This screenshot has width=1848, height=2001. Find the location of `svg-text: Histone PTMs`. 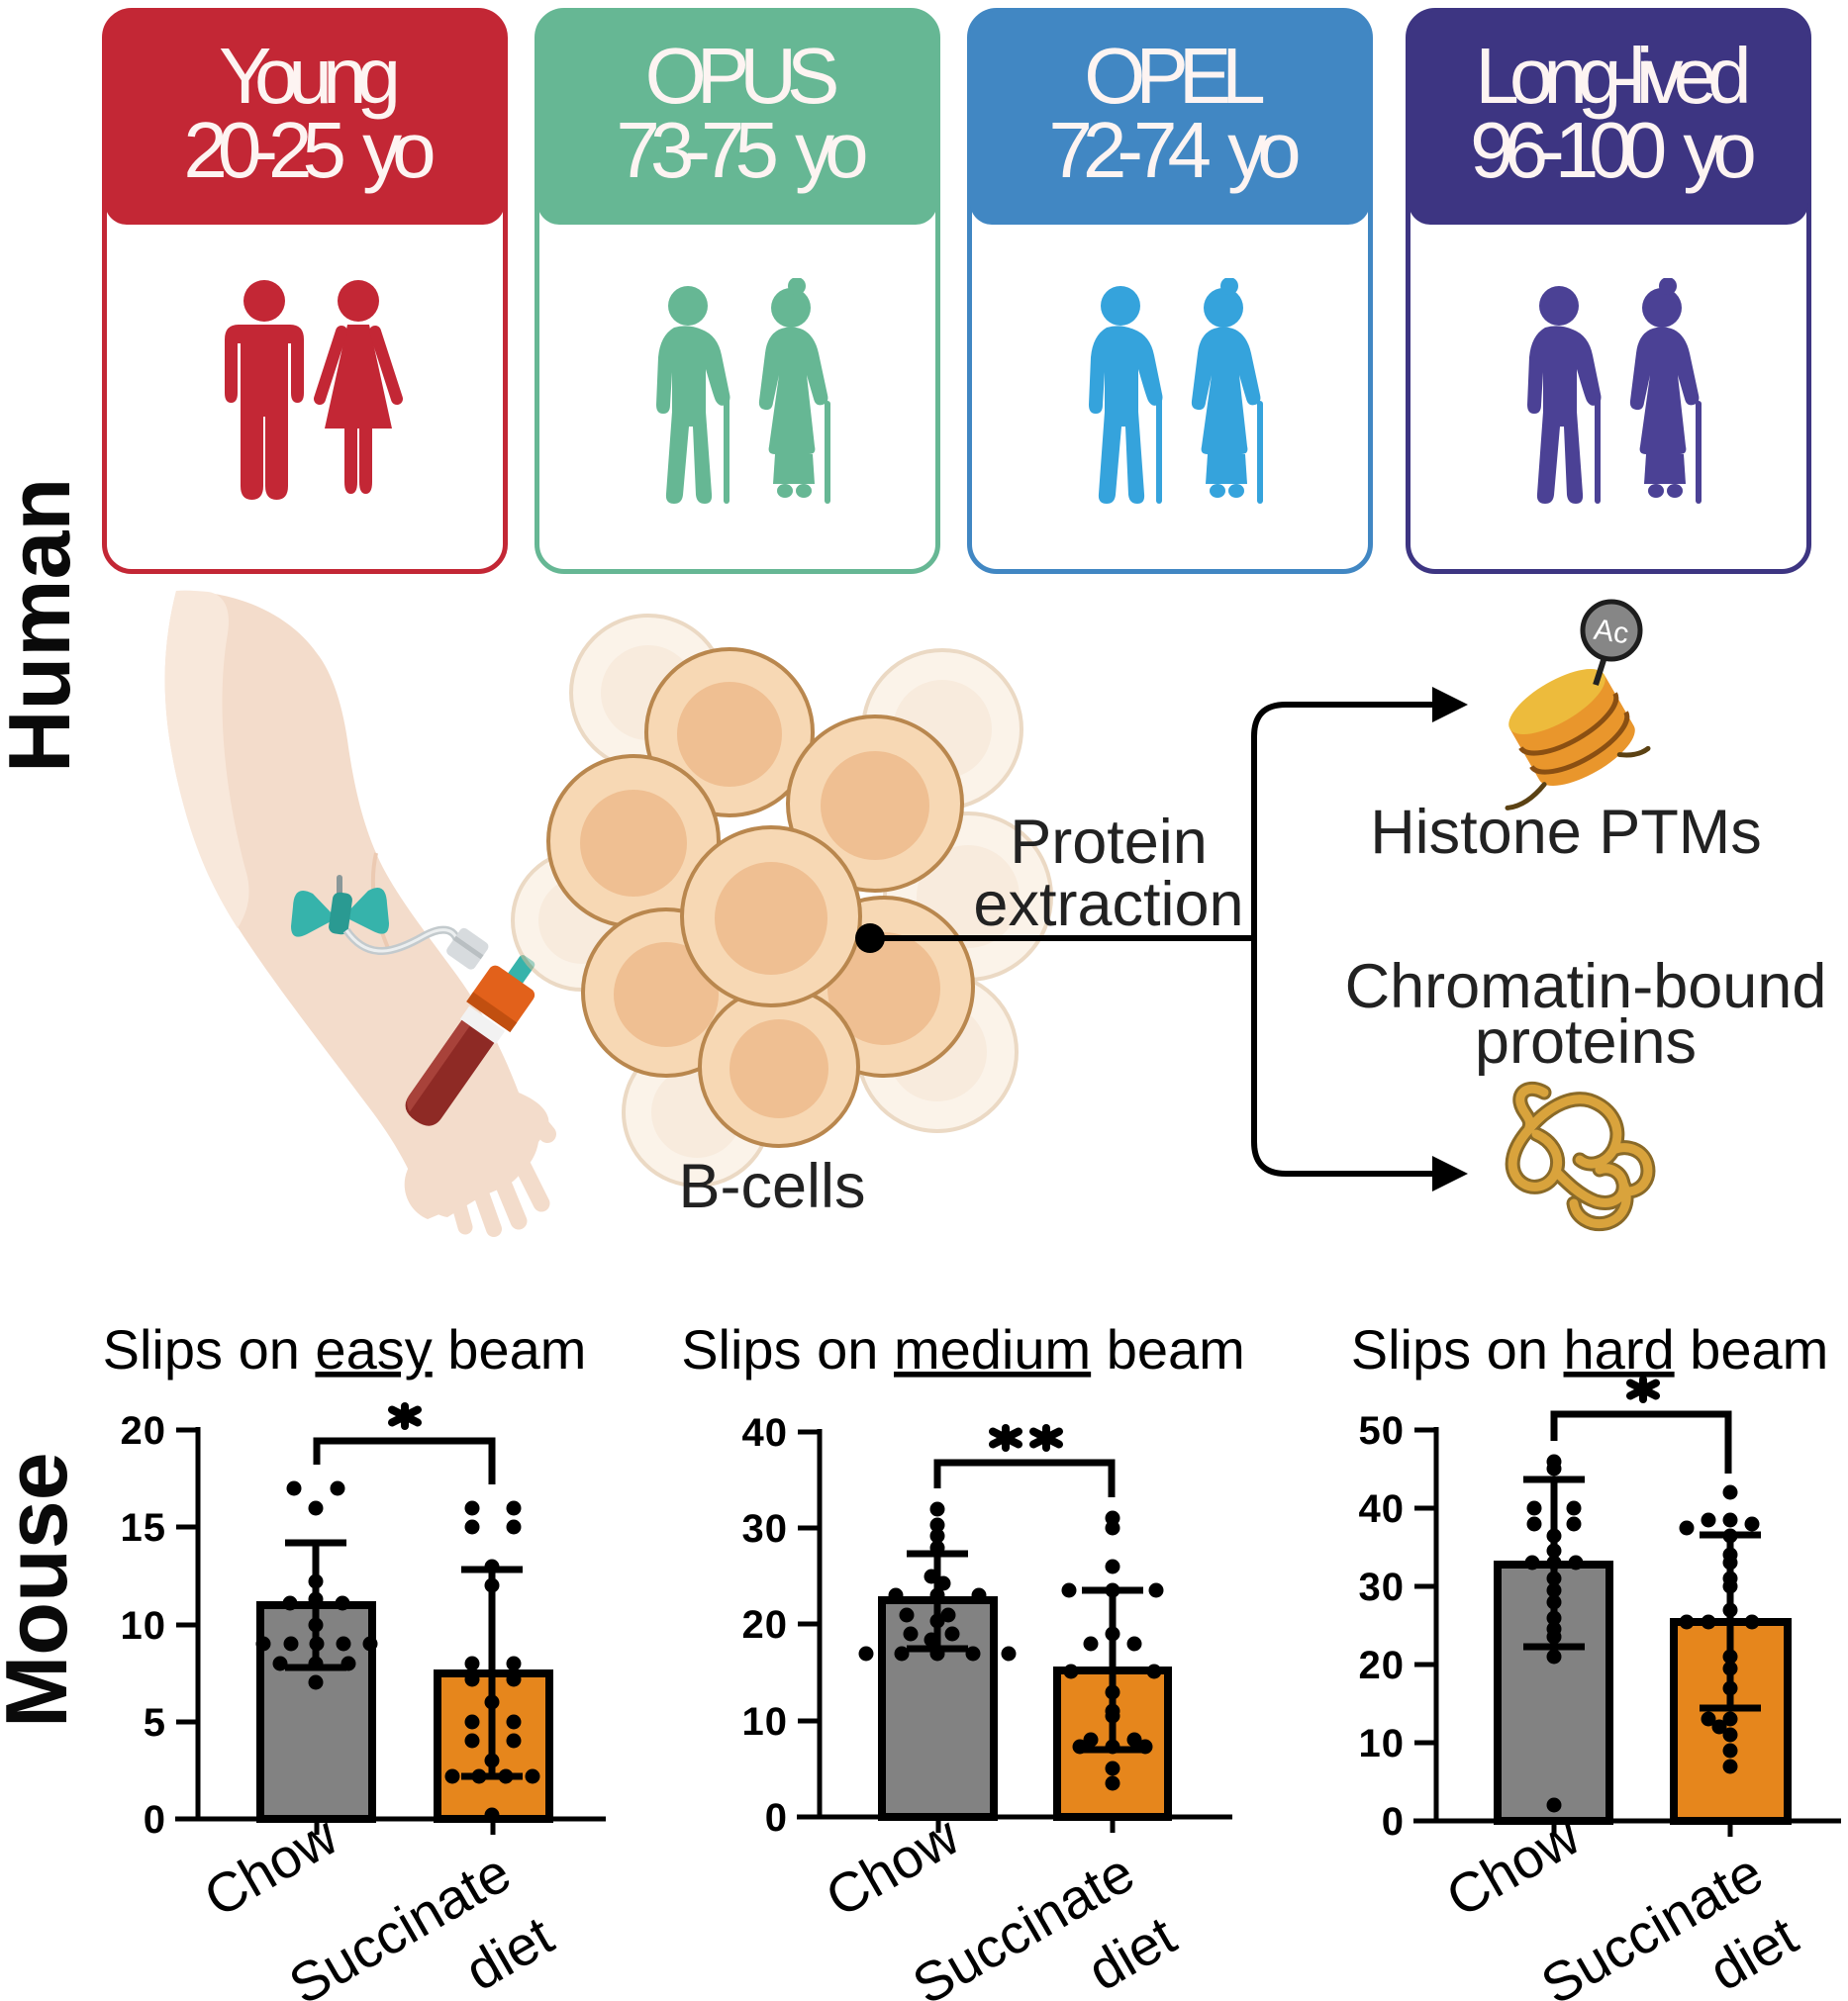

svg-text: Histone PTMs is located at coordinates (1566, 833).